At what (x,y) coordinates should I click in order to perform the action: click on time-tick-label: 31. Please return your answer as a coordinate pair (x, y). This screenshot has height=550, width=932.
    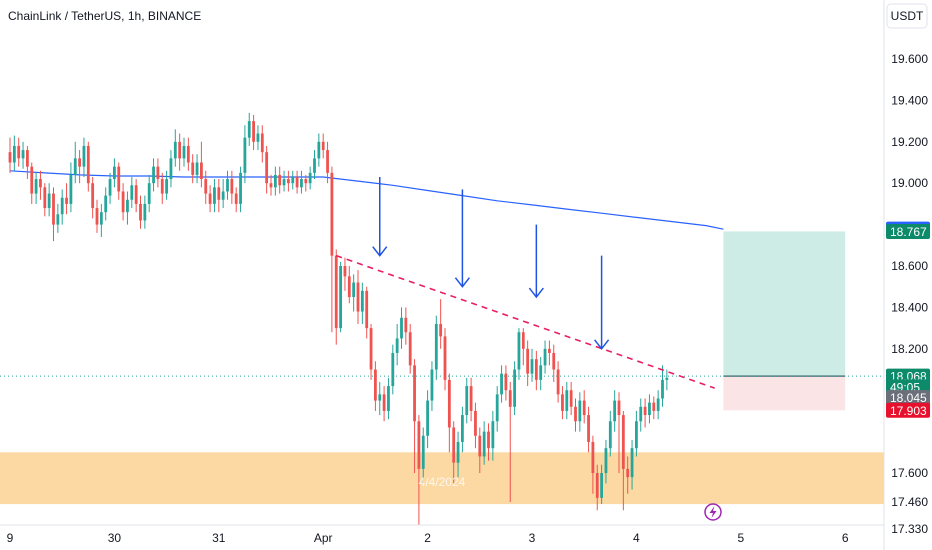
    Looking at the image, I should click on (219, 538).